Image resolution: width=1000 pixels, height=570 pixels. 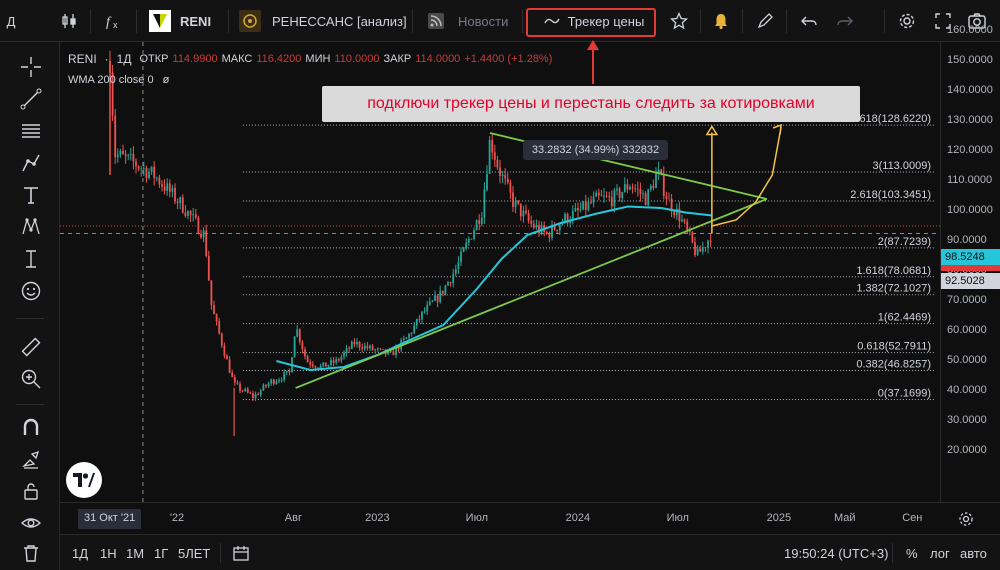 What do you see at coordinates (293, 518) in the screenshot?
I see `time-tick-label: Авг` at bounding box center [293, 518].